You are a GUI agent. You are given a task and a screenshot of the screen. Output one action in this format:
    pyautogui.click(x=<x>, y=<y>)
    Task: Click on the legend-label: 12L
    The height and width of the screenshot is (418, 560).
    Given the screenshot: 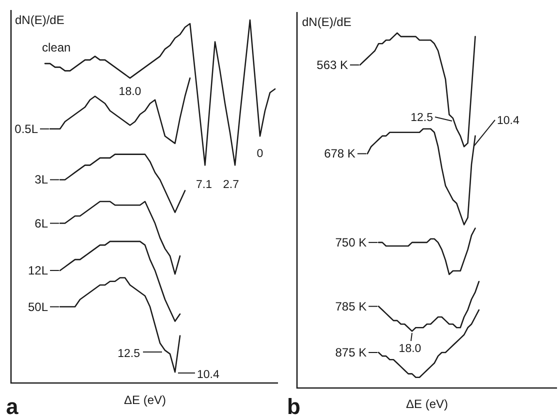 What is the action you would take?
    pyautogui.click(x=38, y=270)
    